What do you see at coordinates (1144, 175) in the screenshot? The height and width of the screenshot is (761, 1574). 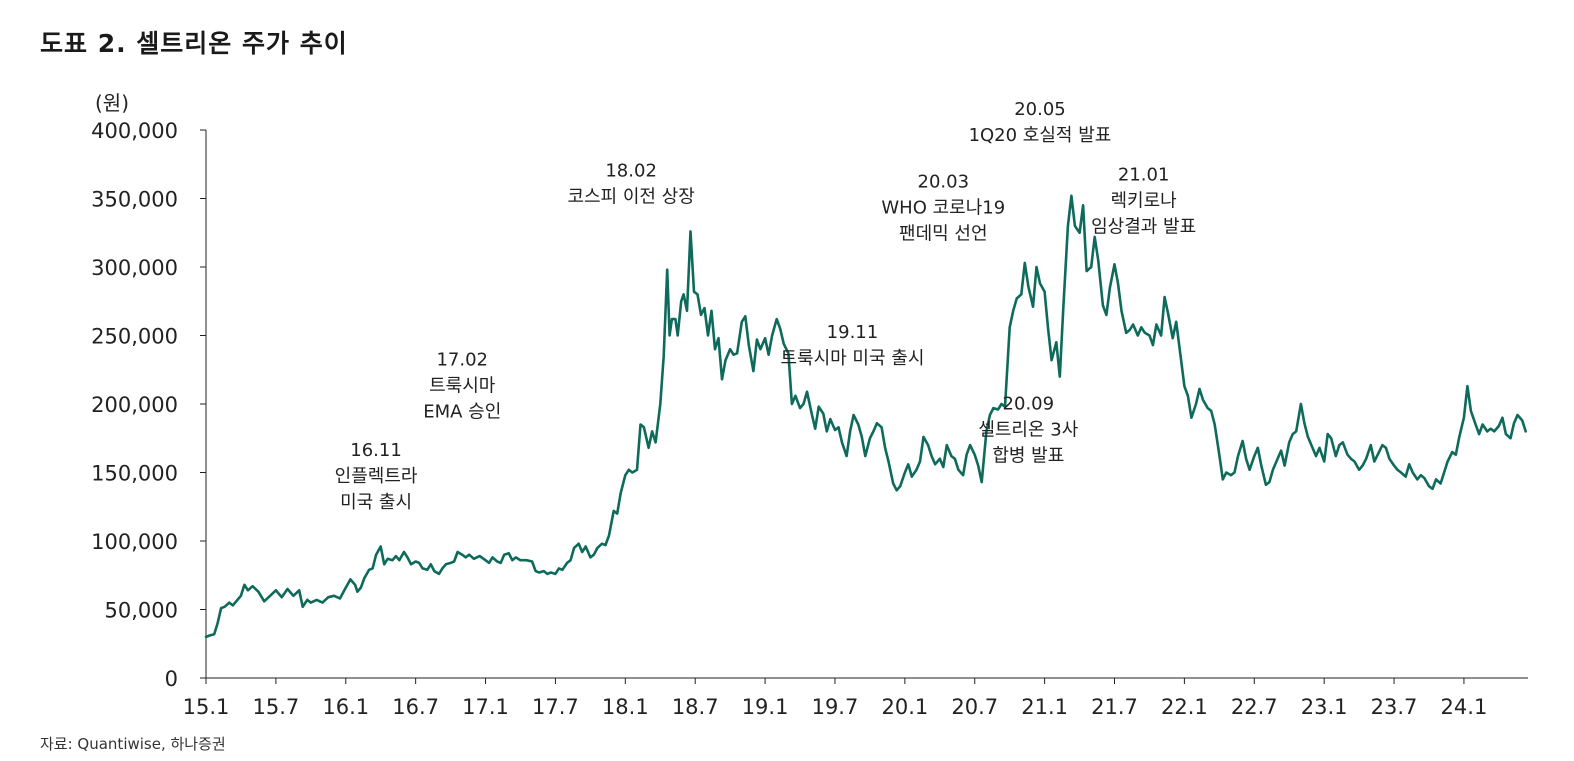 I see `annotation-text: 21.01` at bounding box center [1144, 175].